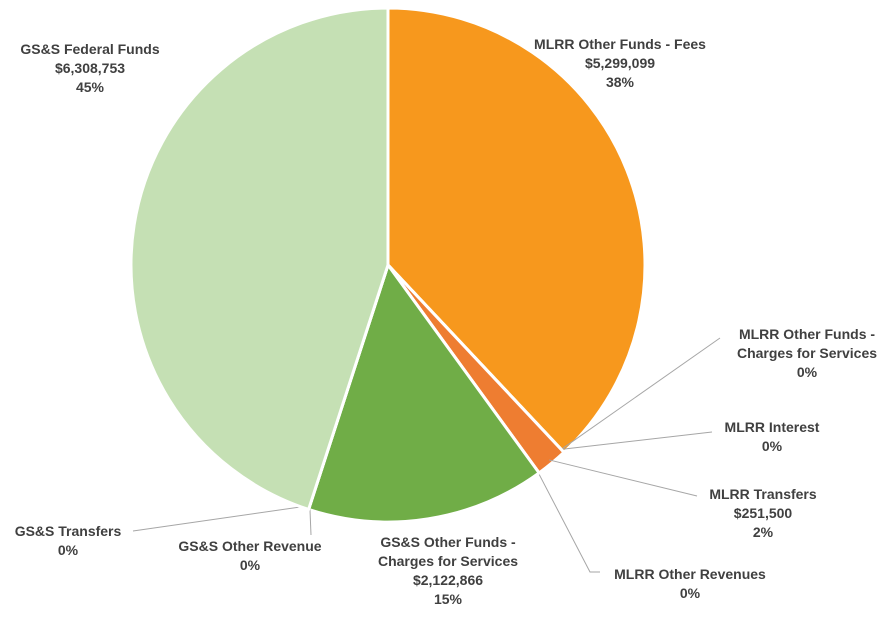  What do you see at coordinates (90, 87) in the screenshot?
I see `percent-label: 45%` at bounding box center [90, 87].